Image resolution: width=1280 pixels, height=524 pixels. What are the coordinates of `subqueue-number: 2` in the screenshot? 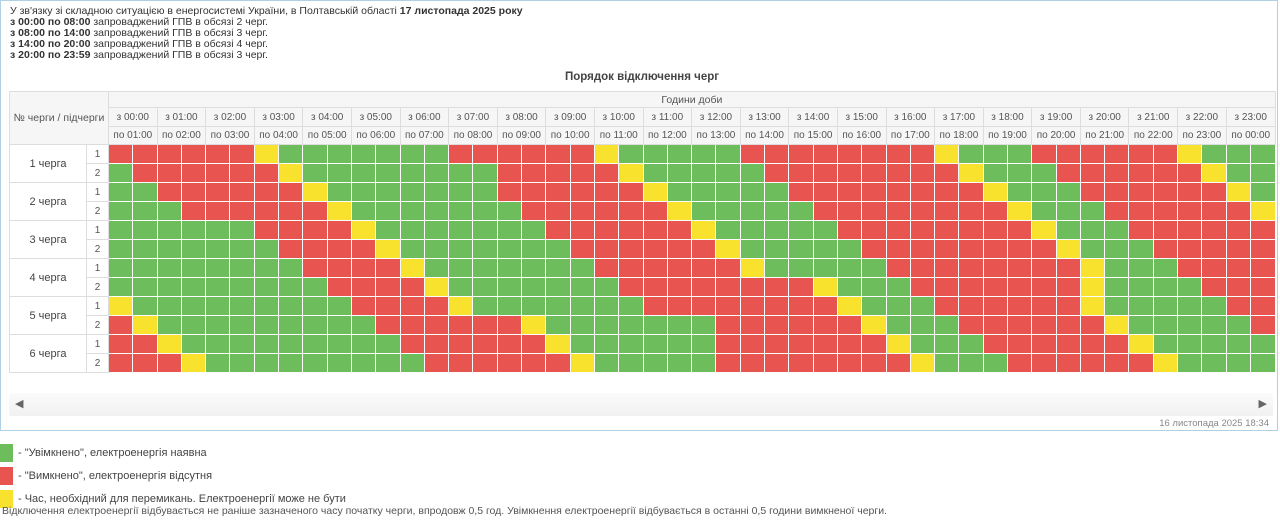 It's located at (97, 363).